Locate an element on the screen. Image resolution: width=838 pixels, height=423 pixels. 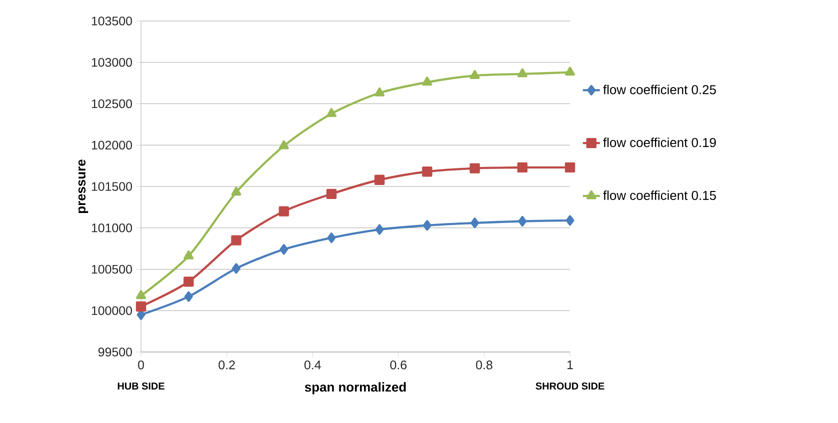
y-tick-label: 102000 is located at coordinates (112, 145).